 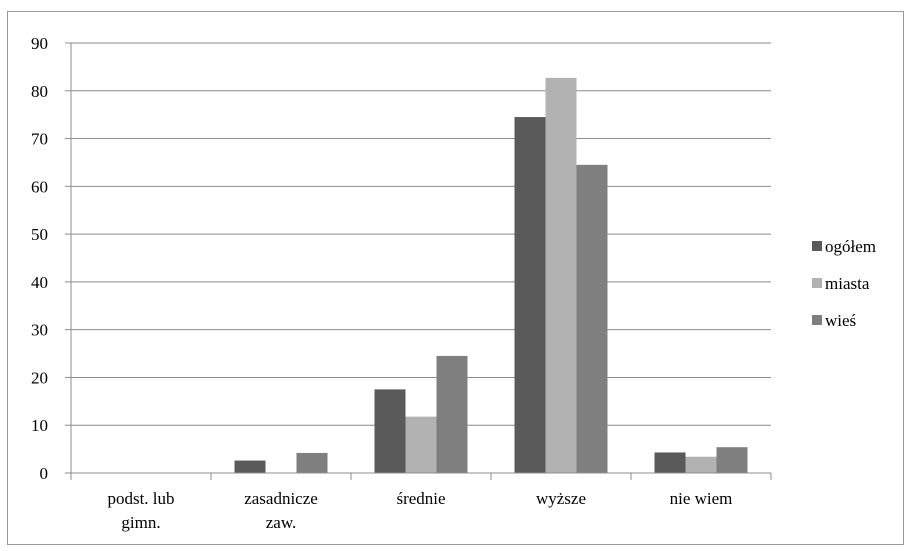 What do you see at coordinates (312, 462) in the screenshot?
I see `bar-wieś-1` at bounding box center [312, 462].